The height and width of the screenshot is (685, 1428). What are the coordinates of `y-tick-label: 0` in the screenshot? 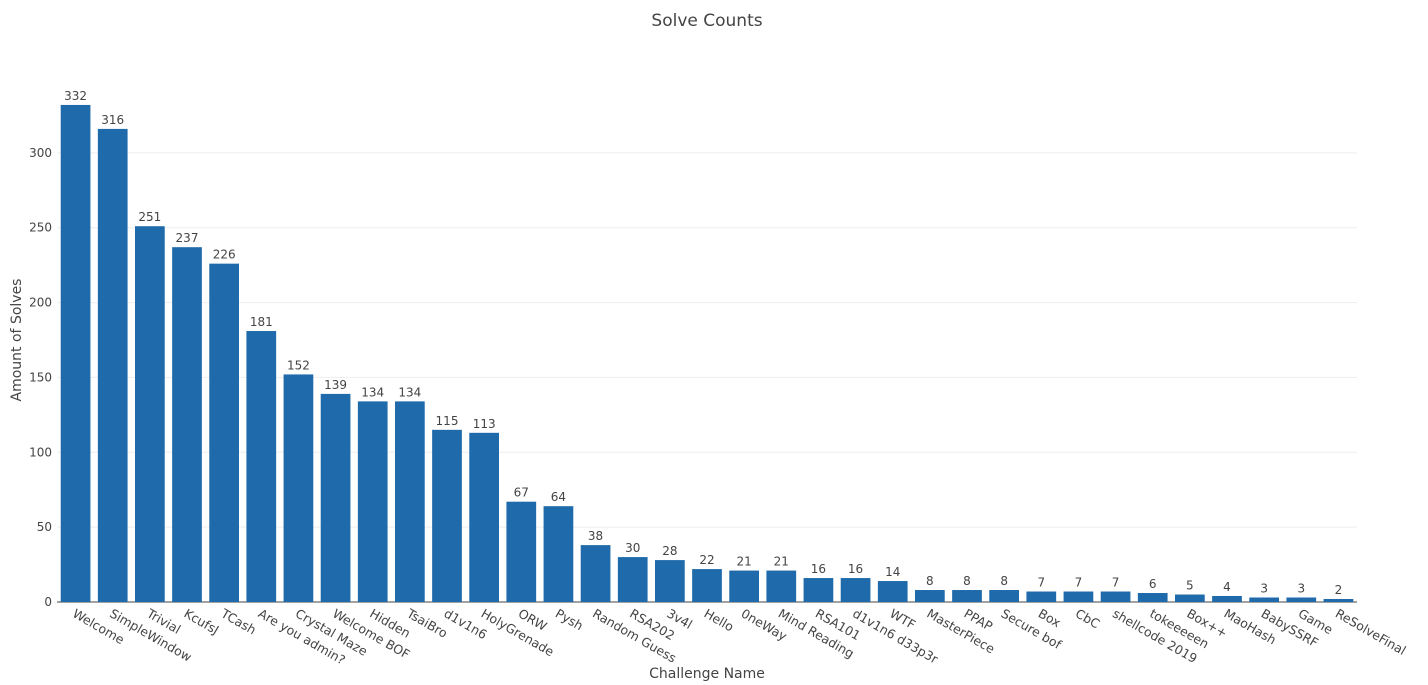 It's located at (48, 602).